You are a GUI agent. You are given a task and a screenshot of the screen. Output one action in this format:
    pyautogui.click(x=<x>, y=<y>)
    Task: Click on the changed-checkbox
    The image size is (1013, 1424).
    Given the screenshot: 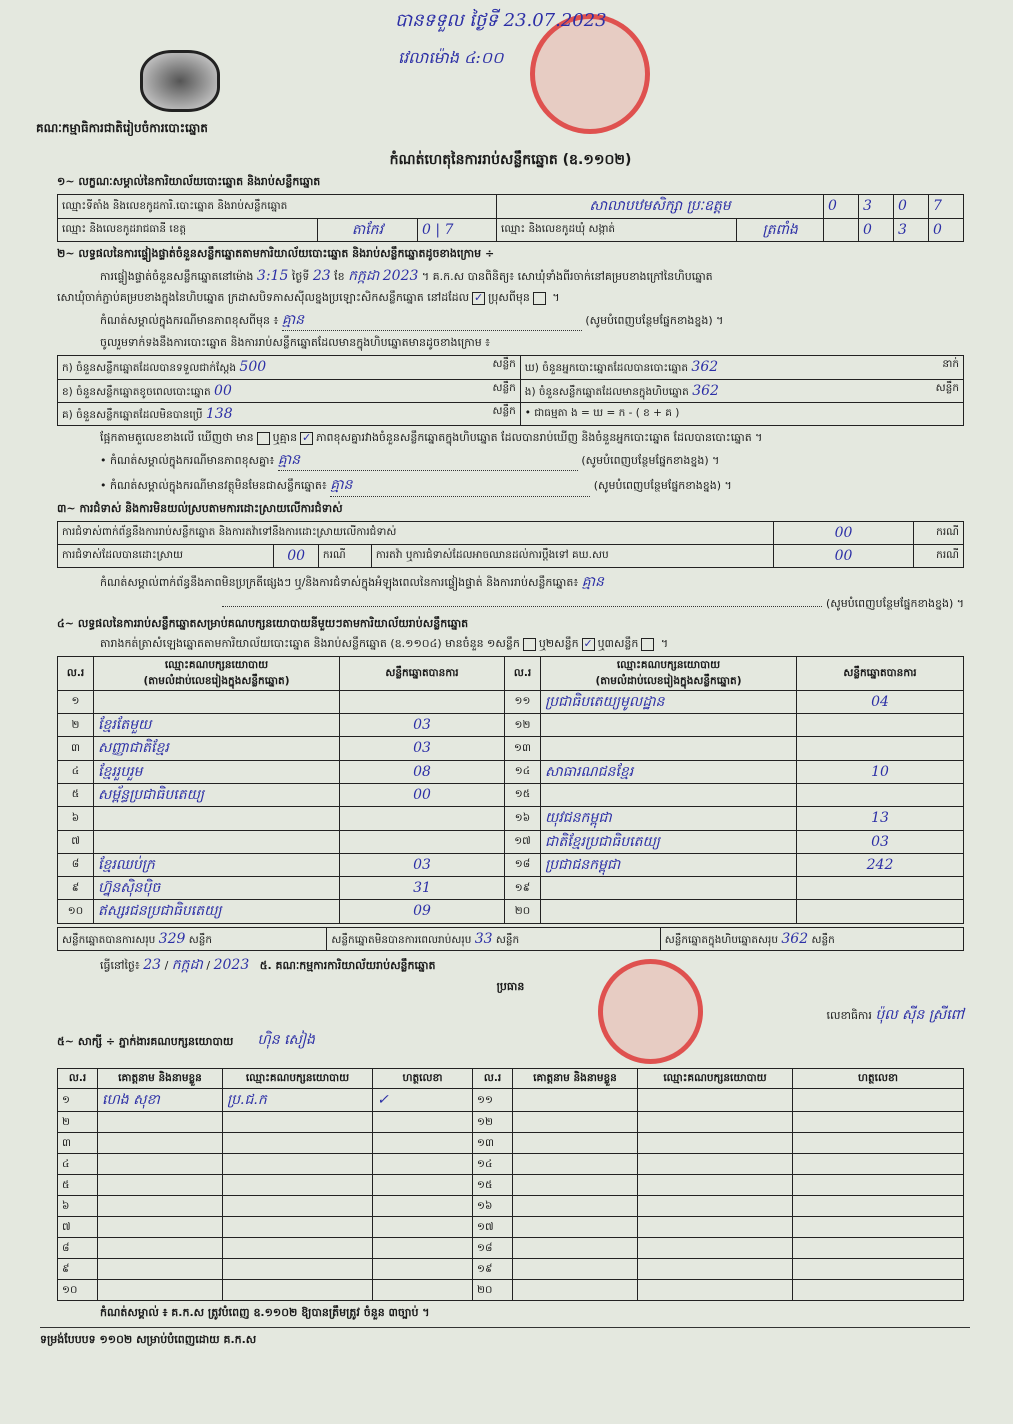 What is the action you would take?
    pyautogui.click(x=539, y=298)
    